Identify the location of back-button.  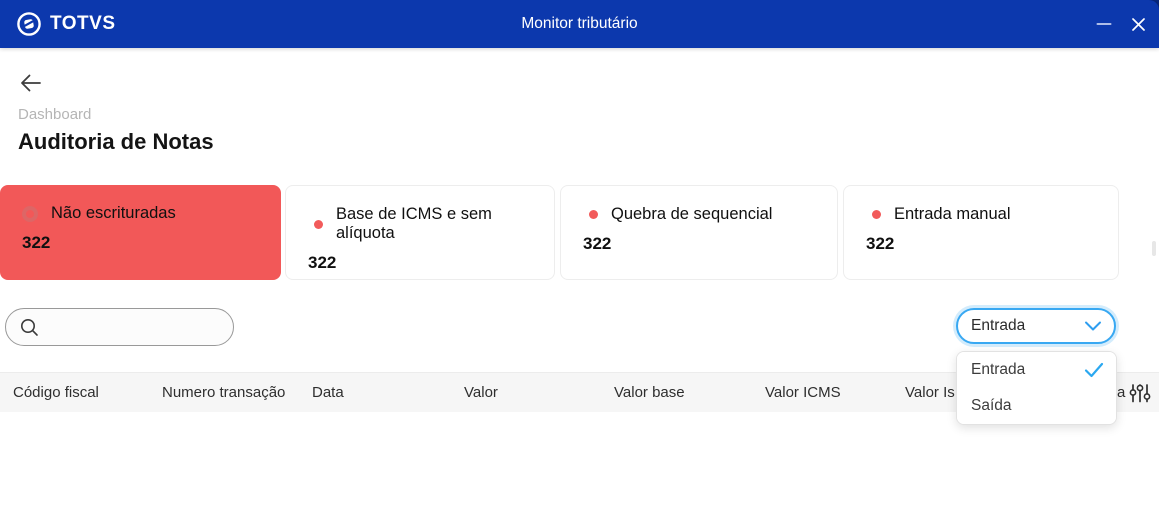
(33, 83).